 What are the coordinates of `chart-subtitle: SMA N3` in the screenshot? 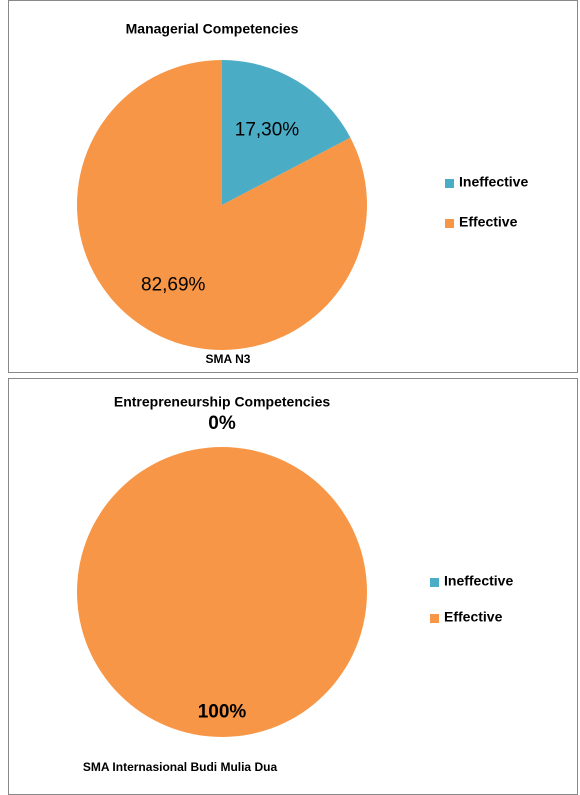 It's located at (228, 359).